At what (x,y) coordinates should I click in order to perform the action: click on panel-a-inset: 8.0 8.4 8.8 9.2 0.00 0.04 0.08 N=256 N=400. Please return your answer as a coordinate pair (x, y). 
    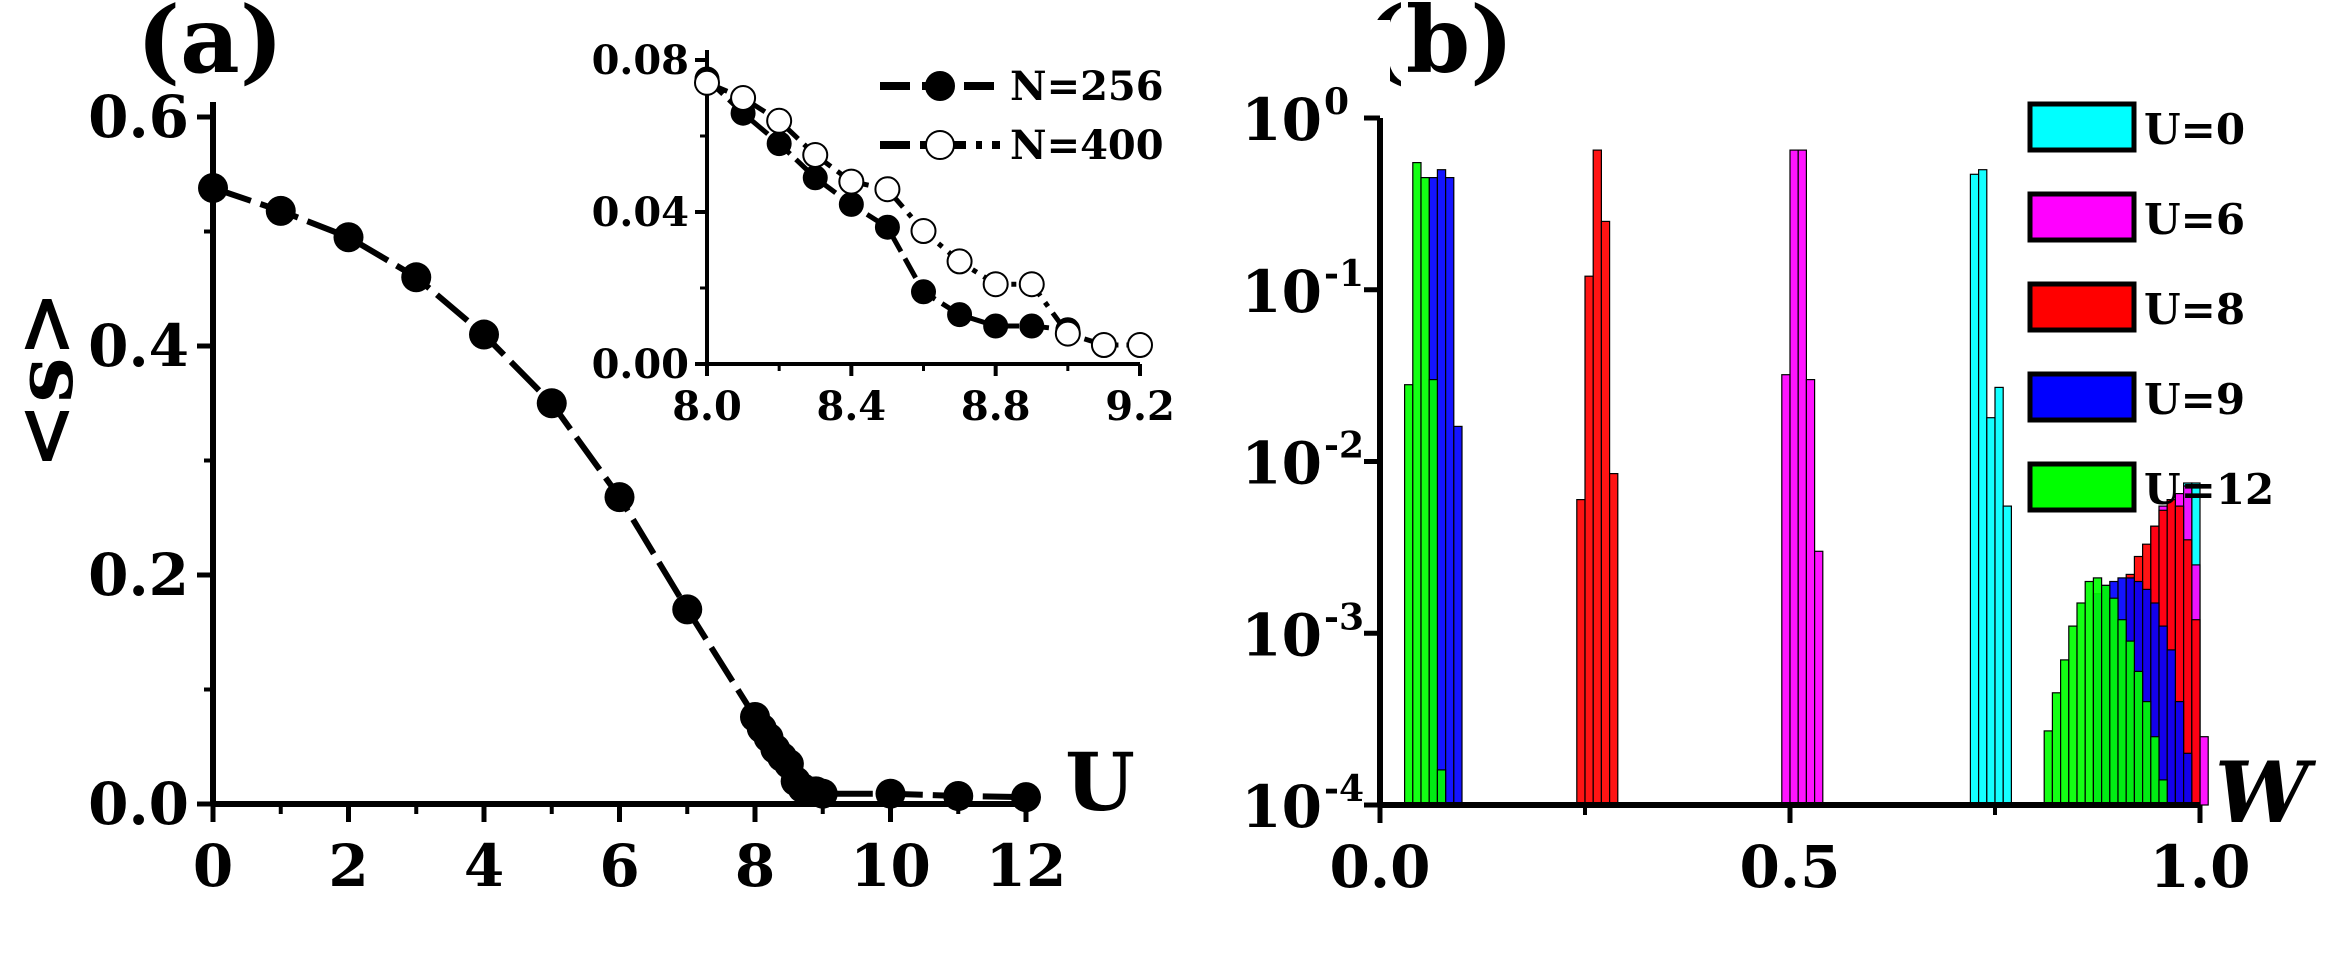
    Looking at the image, I should click on (991, 225).